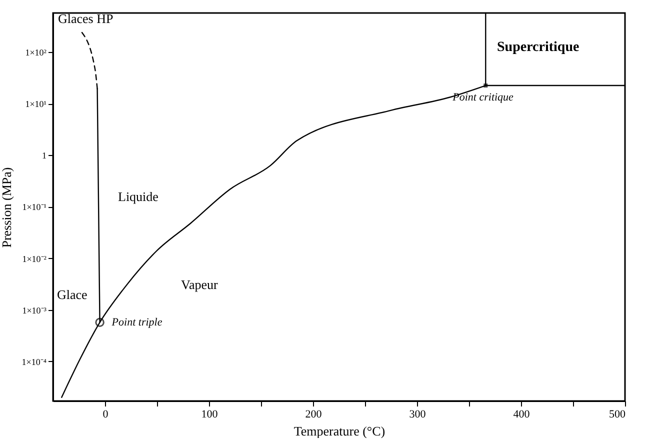 This screenshot has height=441, width=655. Describe the element at coordinates (72, 294) in the screenshot. I see `annotation: Glace` at that location.